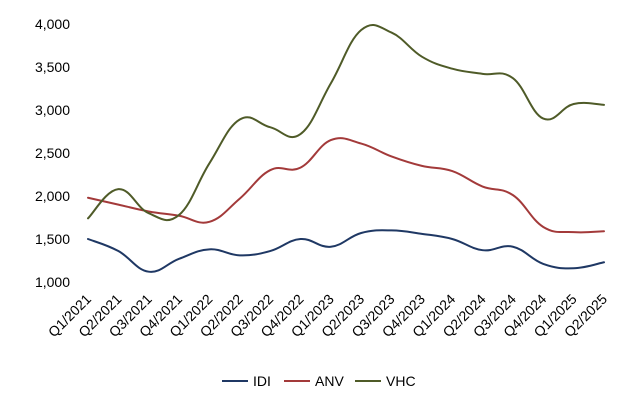 The height and width of the screenshot is (400, 636). Describe the element at coordinates (52, 110) in the screenshot. I see `y-tick-label: 3,000` at that location.